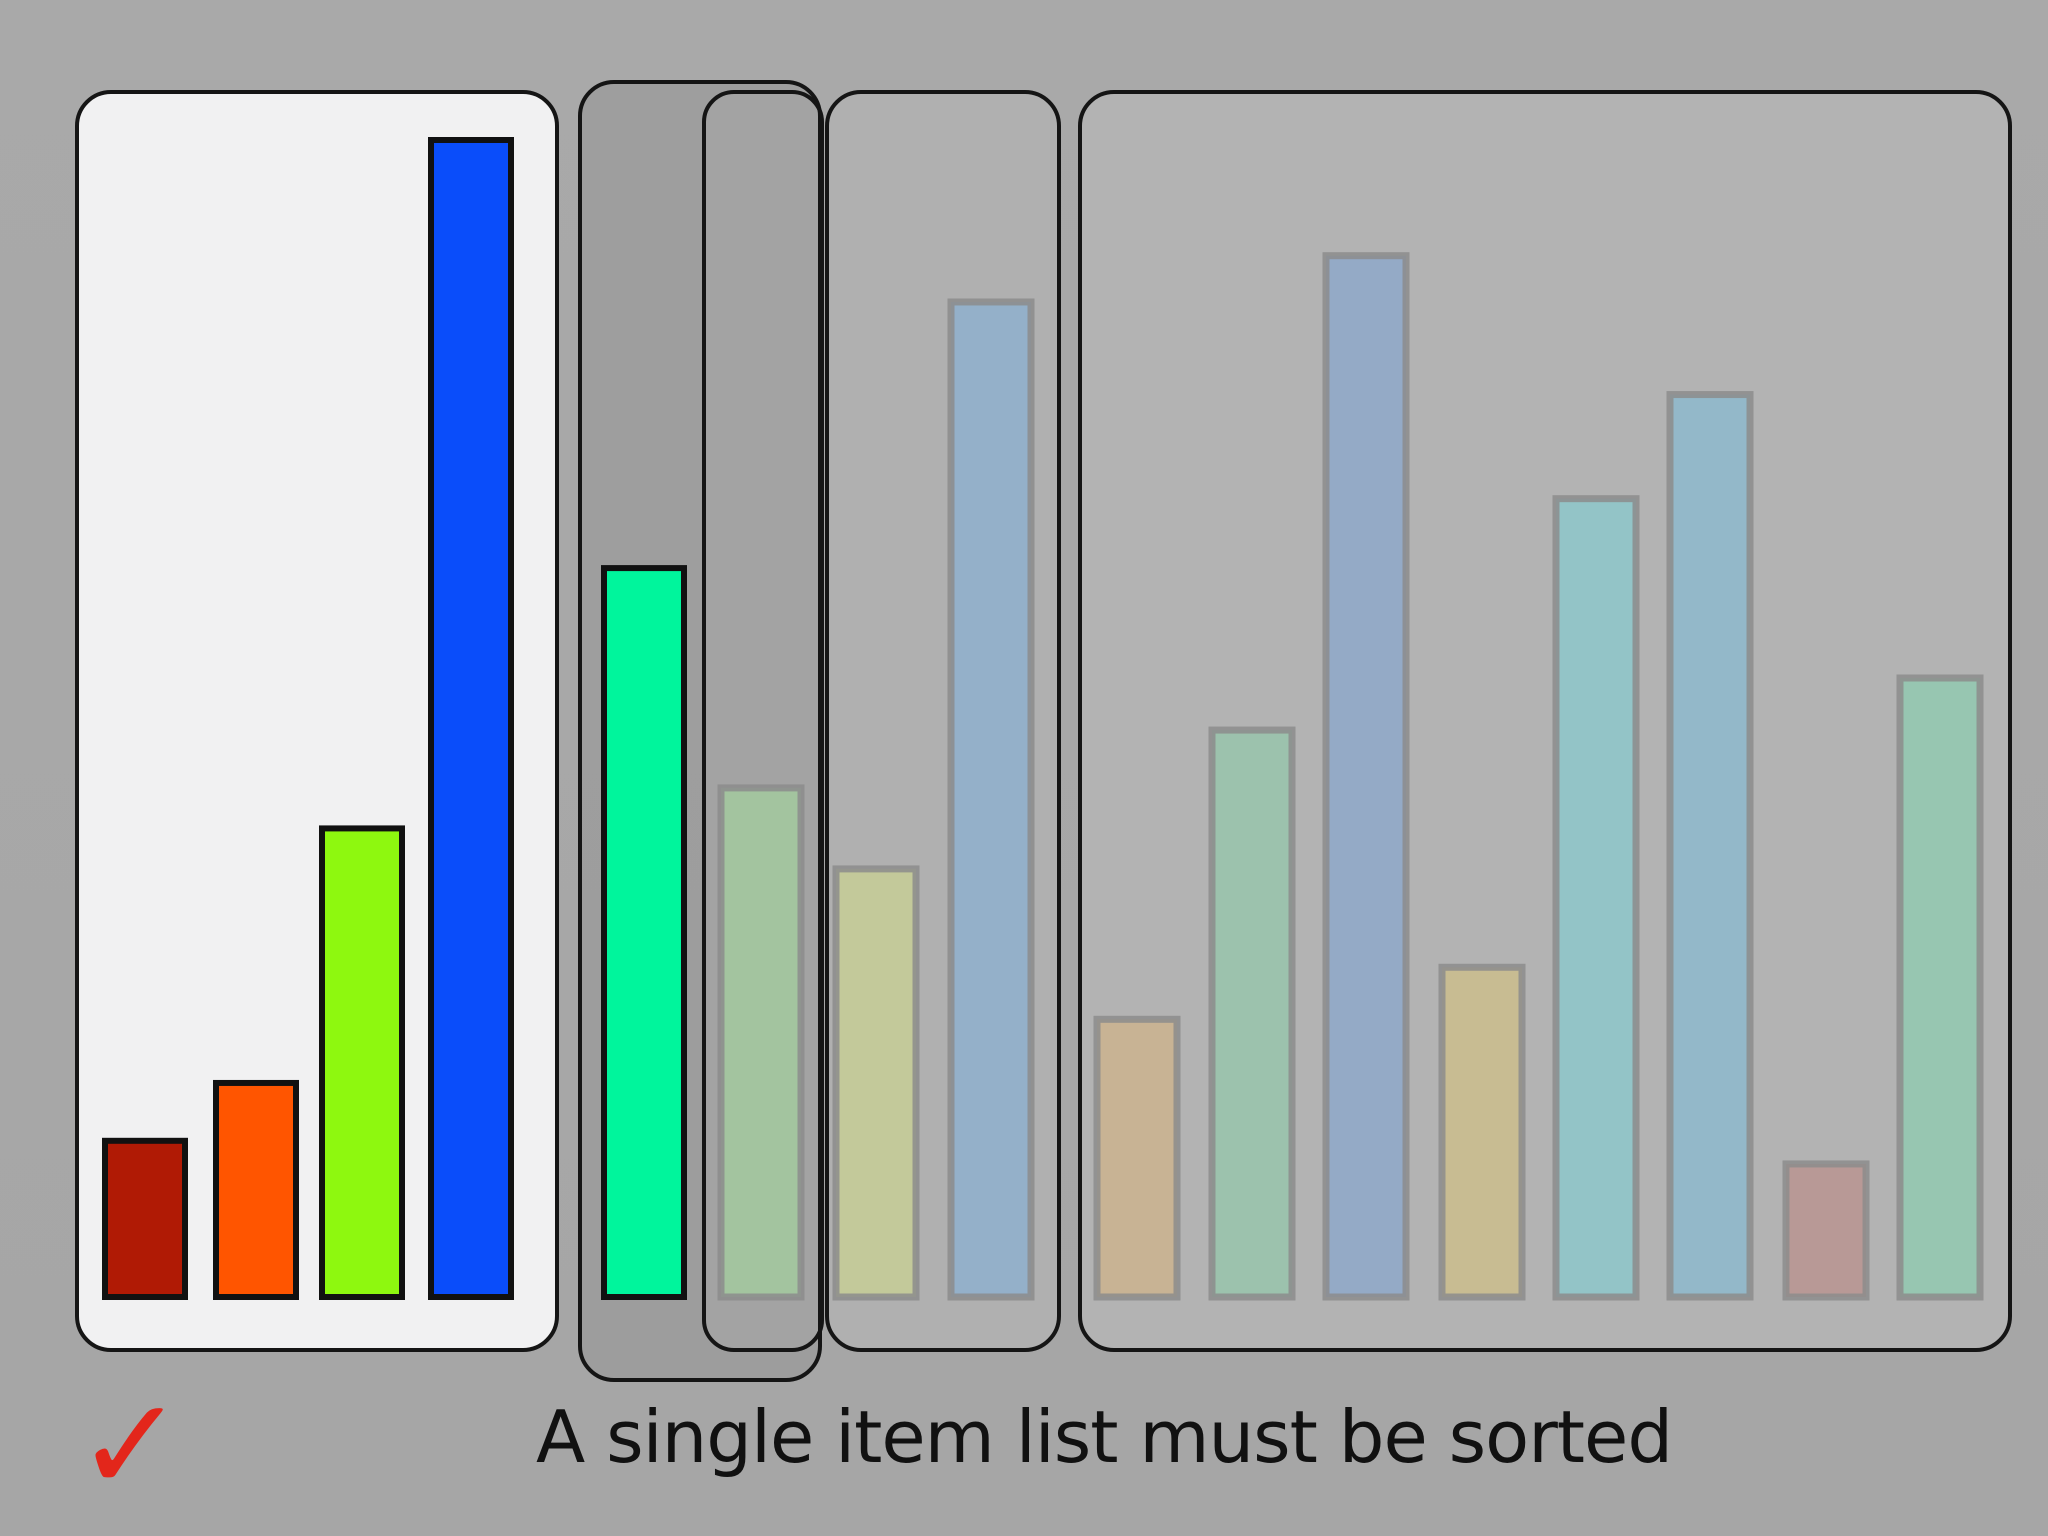 The image size is (2048, 1536). What do you see at coordinates (1104, 1437) in the screenshot?
I see `slide-caption: A single item list must be sorted` at bounding box center [1104, 1437].